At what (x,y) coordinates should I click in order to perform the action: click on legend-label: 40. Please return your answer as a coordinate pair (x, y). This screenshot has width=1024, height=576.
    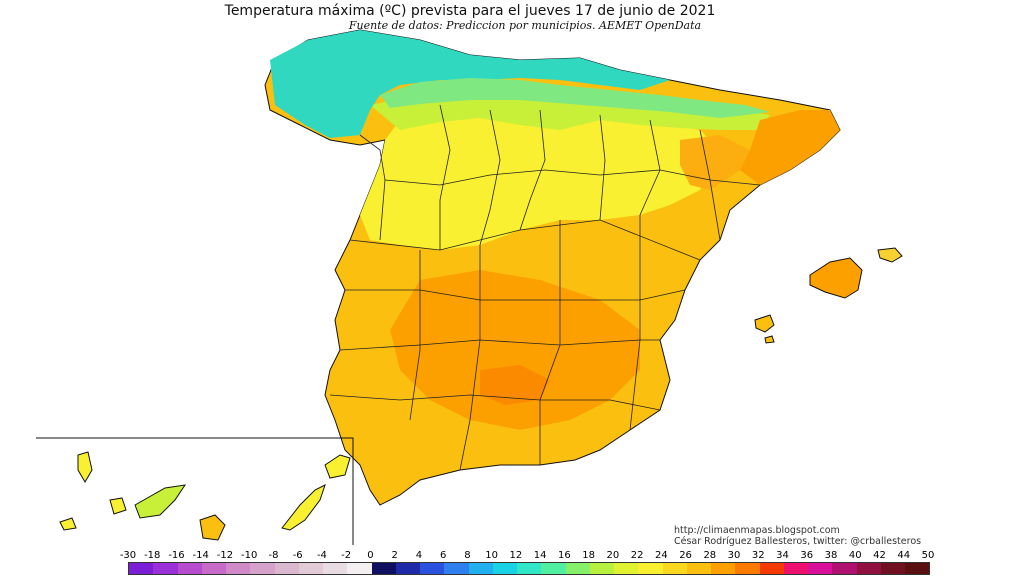
    Looking at the image, I should click on (855, 555).